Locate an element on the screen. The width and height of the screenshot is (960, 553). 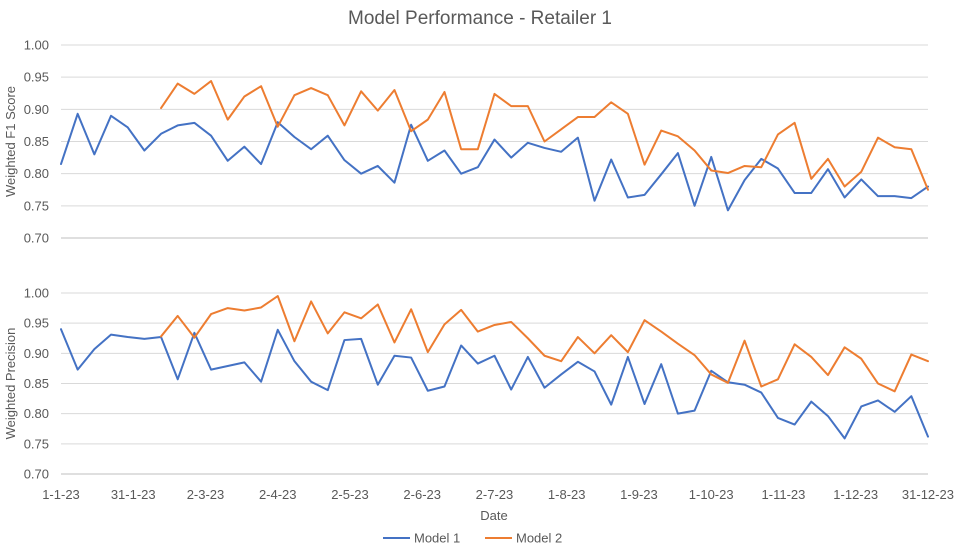
x-tick-label: 2-5-23 is located at coordinates (350, 494).